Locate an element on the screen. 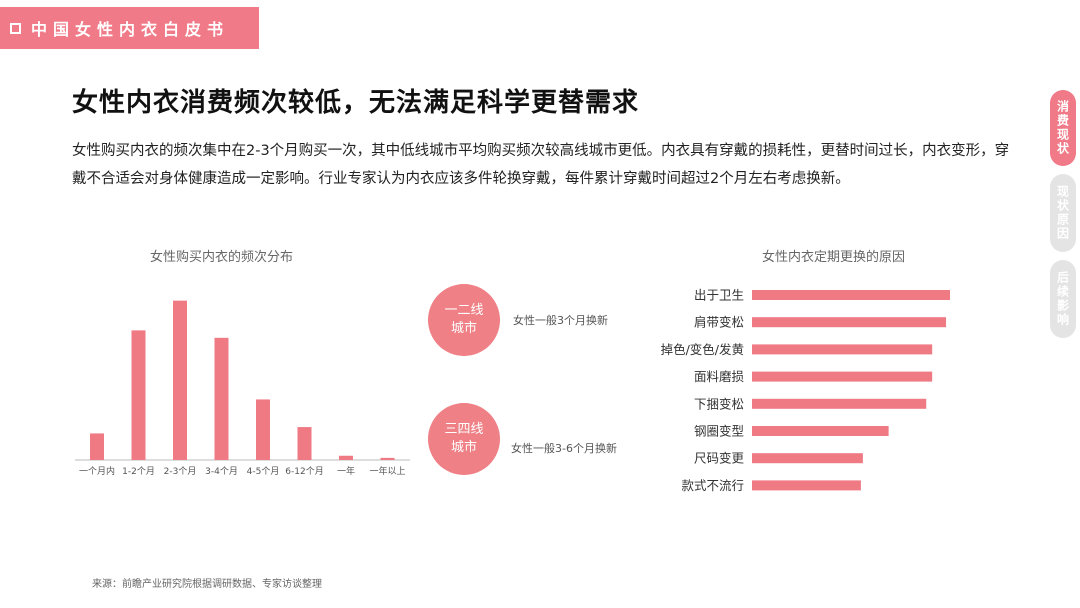 The height and width of the screenshot is (608, 1080). header-label: 中国女性内衣白皮书 is located at coordinates (130, 29).